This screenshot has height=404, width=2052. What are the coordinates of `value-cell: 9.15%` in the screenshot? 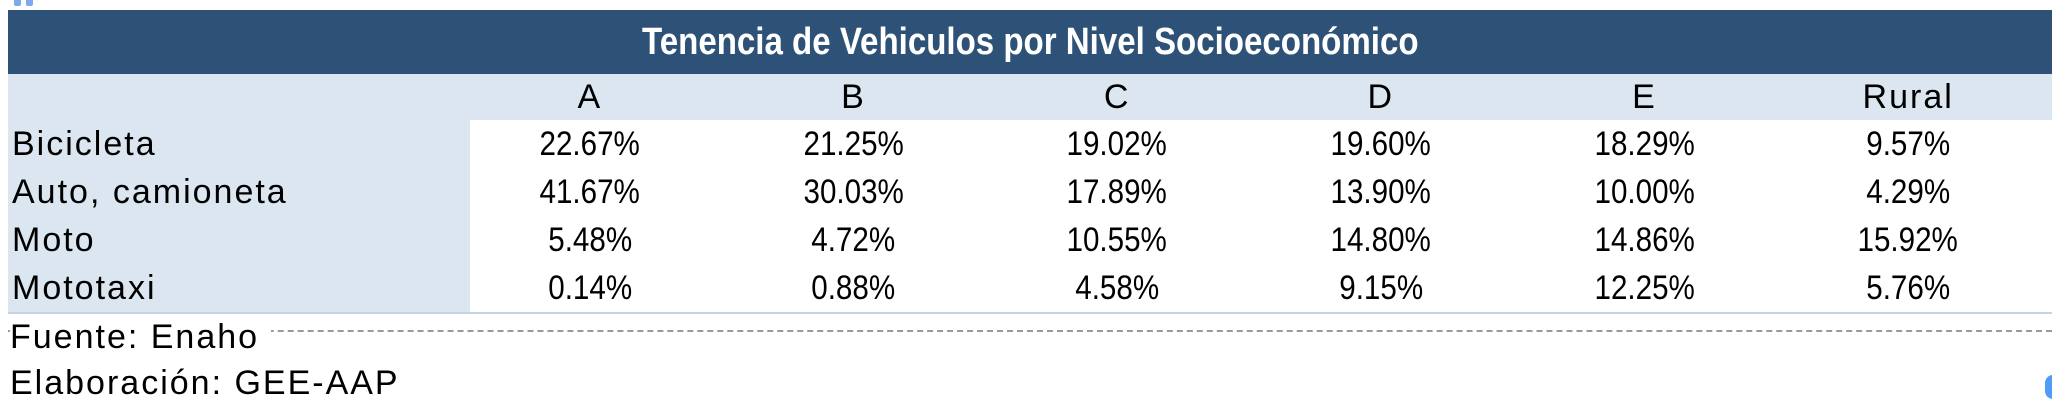 It's located at (1380, 288).